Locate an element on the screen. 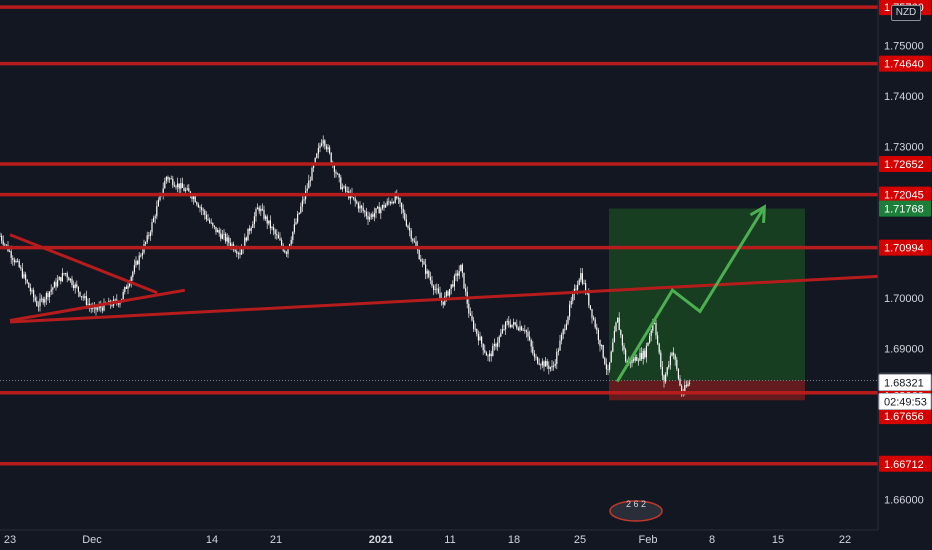 This screenshot has width=932, height=550. level-price-label: 1.72652 is located at coordinates (904, 165).